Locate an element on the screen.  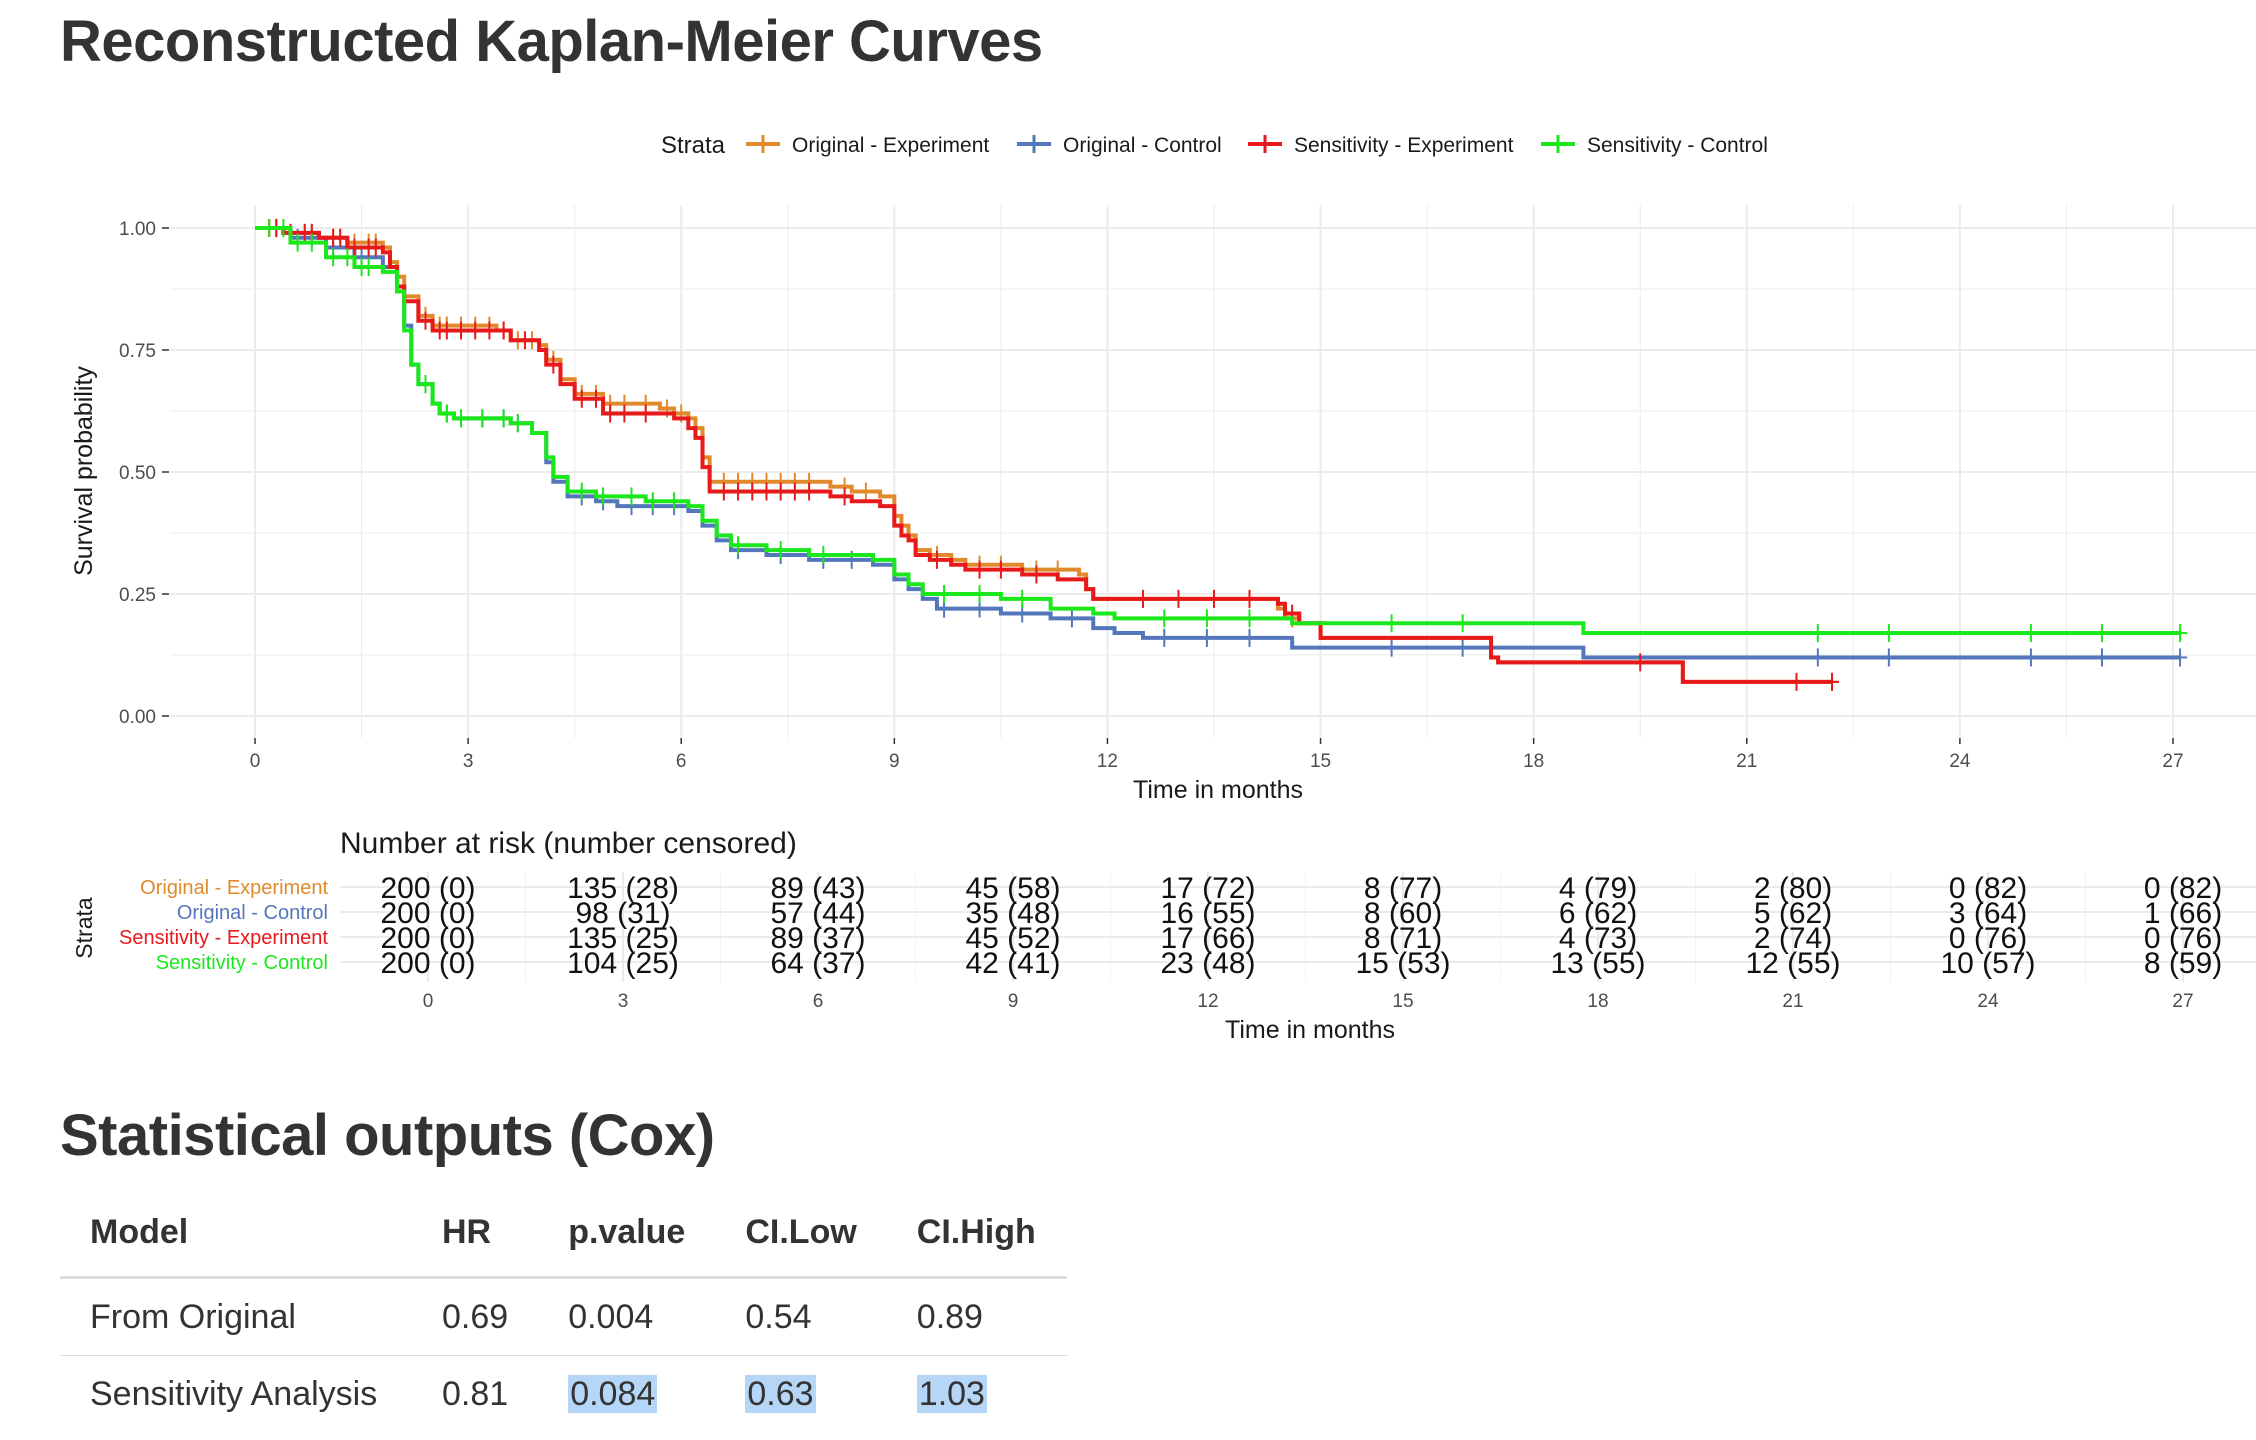
cell-ci-high: 1.03 is located at coordinates (977, 1394).